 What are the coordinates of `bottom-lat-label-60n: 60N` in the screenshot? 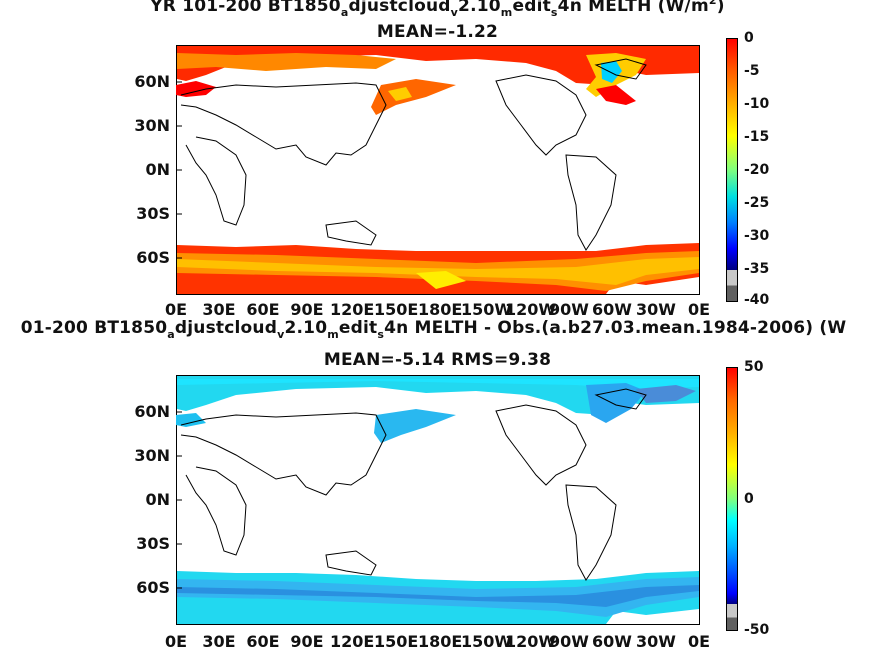 It's located at (152, 411).